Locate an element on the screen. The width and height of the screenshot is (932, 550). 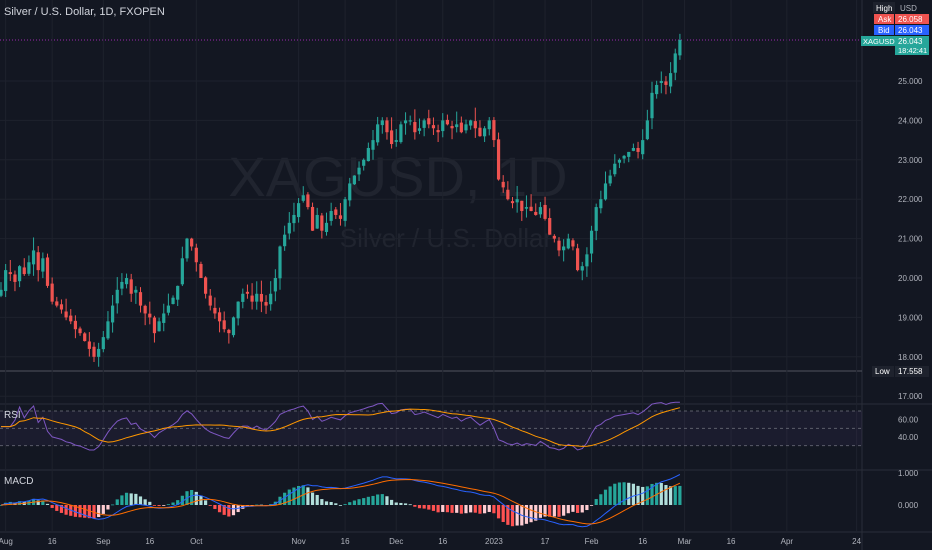
time-tick-label: 17 is located at coordinates (545, 541).